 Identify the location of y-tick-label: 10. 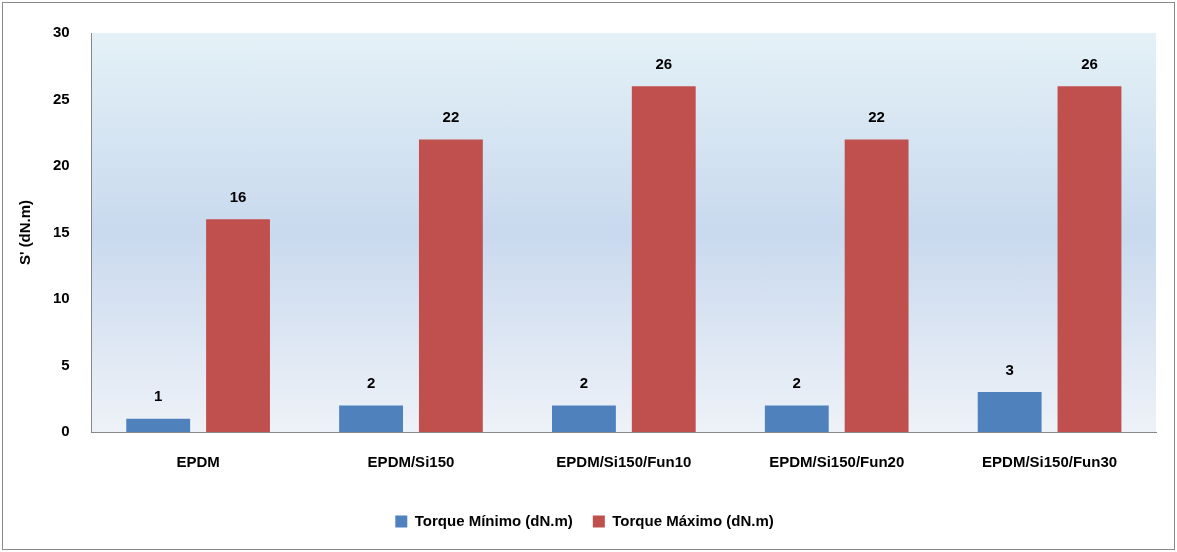
(61, 298).